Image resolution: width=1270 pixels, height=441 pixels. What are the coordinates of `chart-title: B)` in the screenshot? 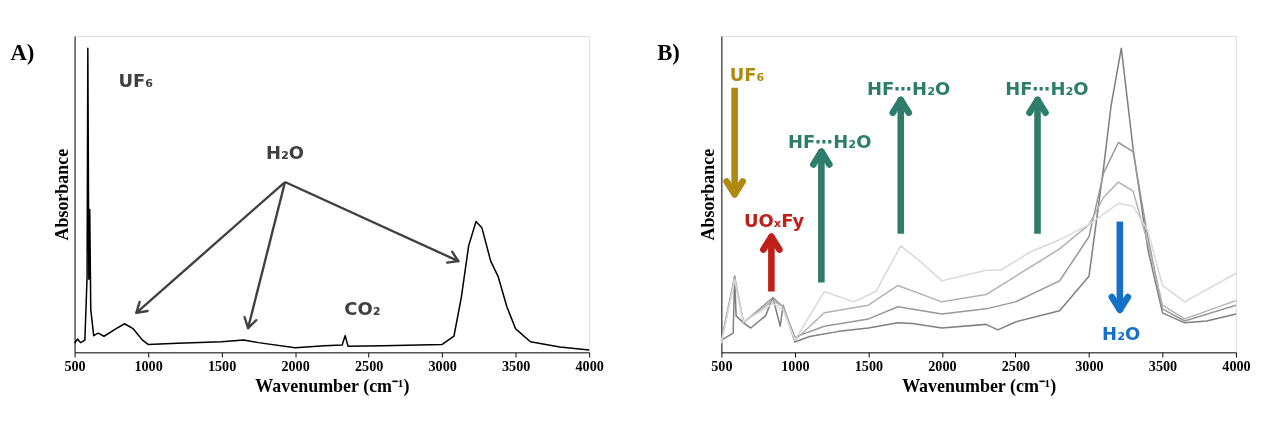 It's located at (668, 52).